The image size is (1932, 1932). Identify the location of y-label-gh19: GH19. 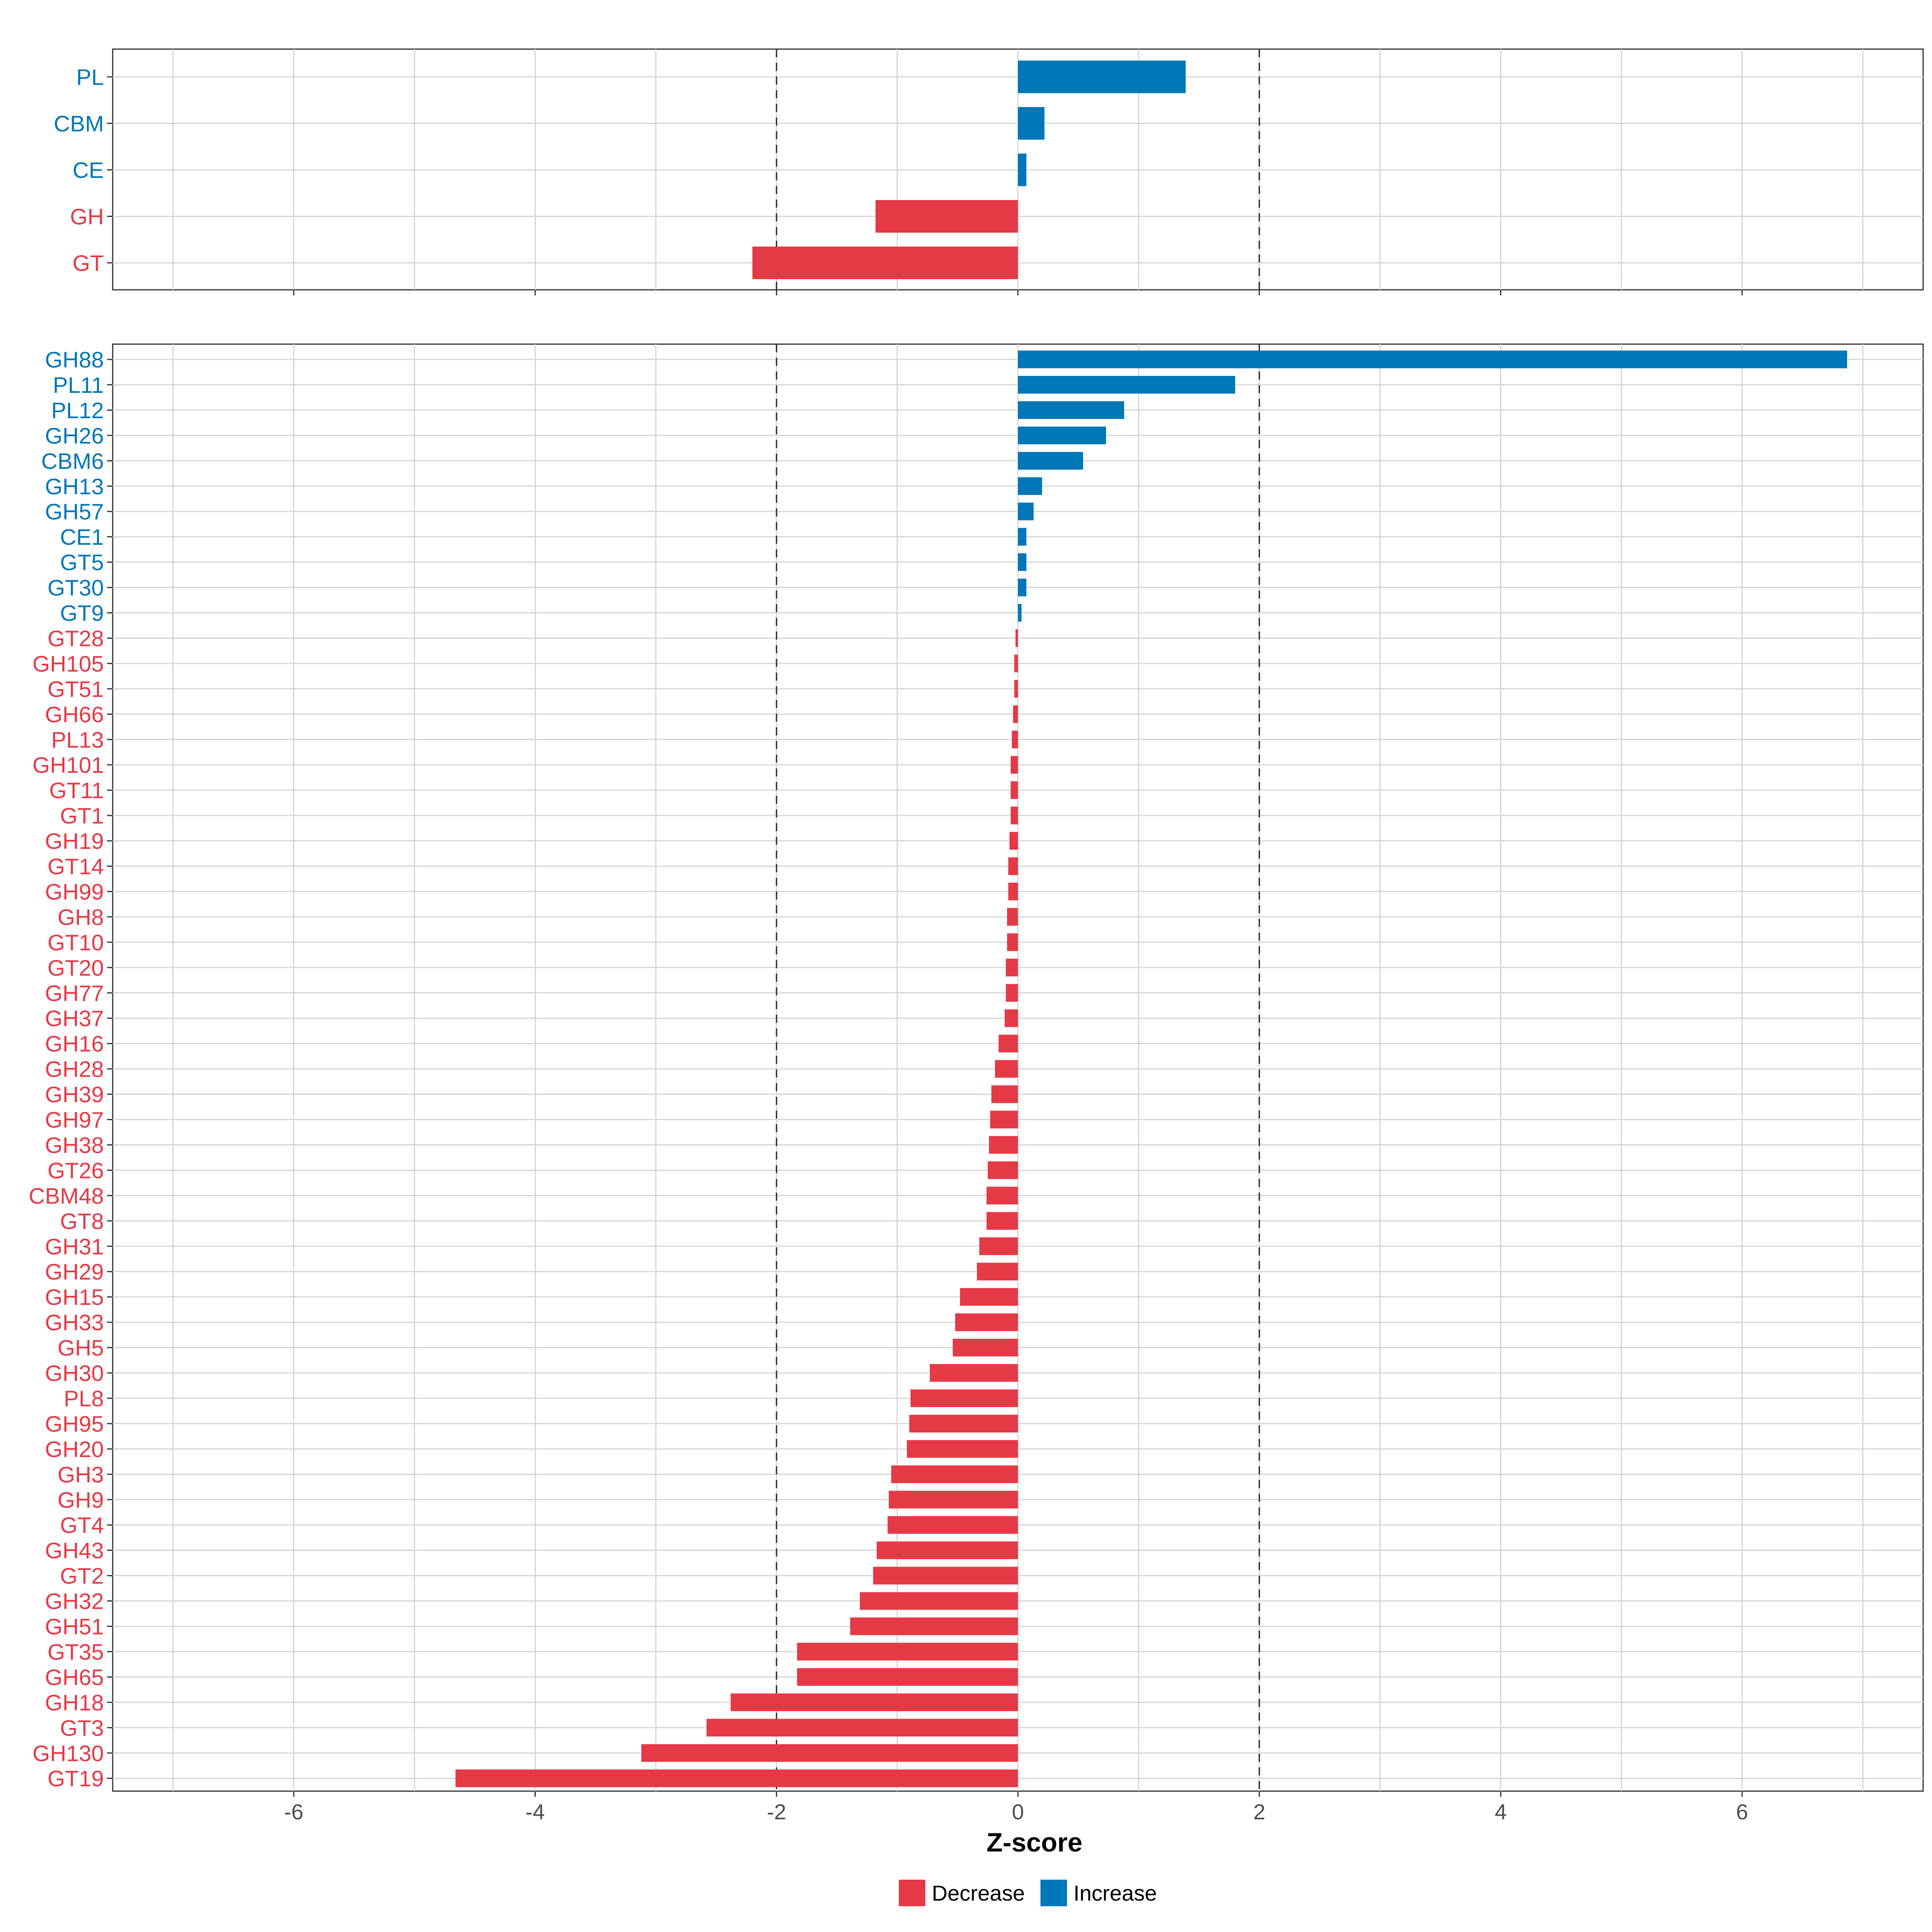
(74, 841).